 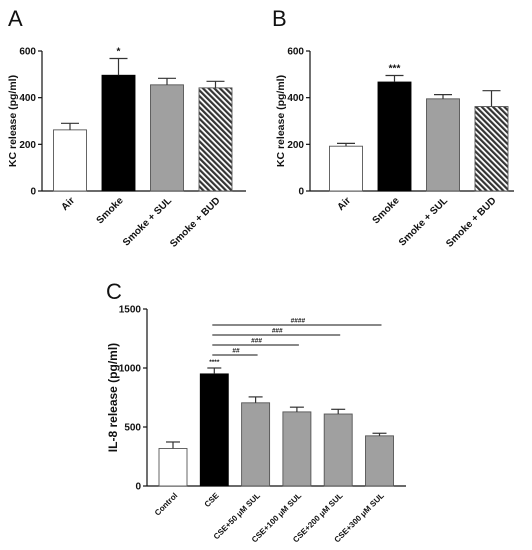 I want to click on y-tick-label: 500, so click(x=132, y=428).